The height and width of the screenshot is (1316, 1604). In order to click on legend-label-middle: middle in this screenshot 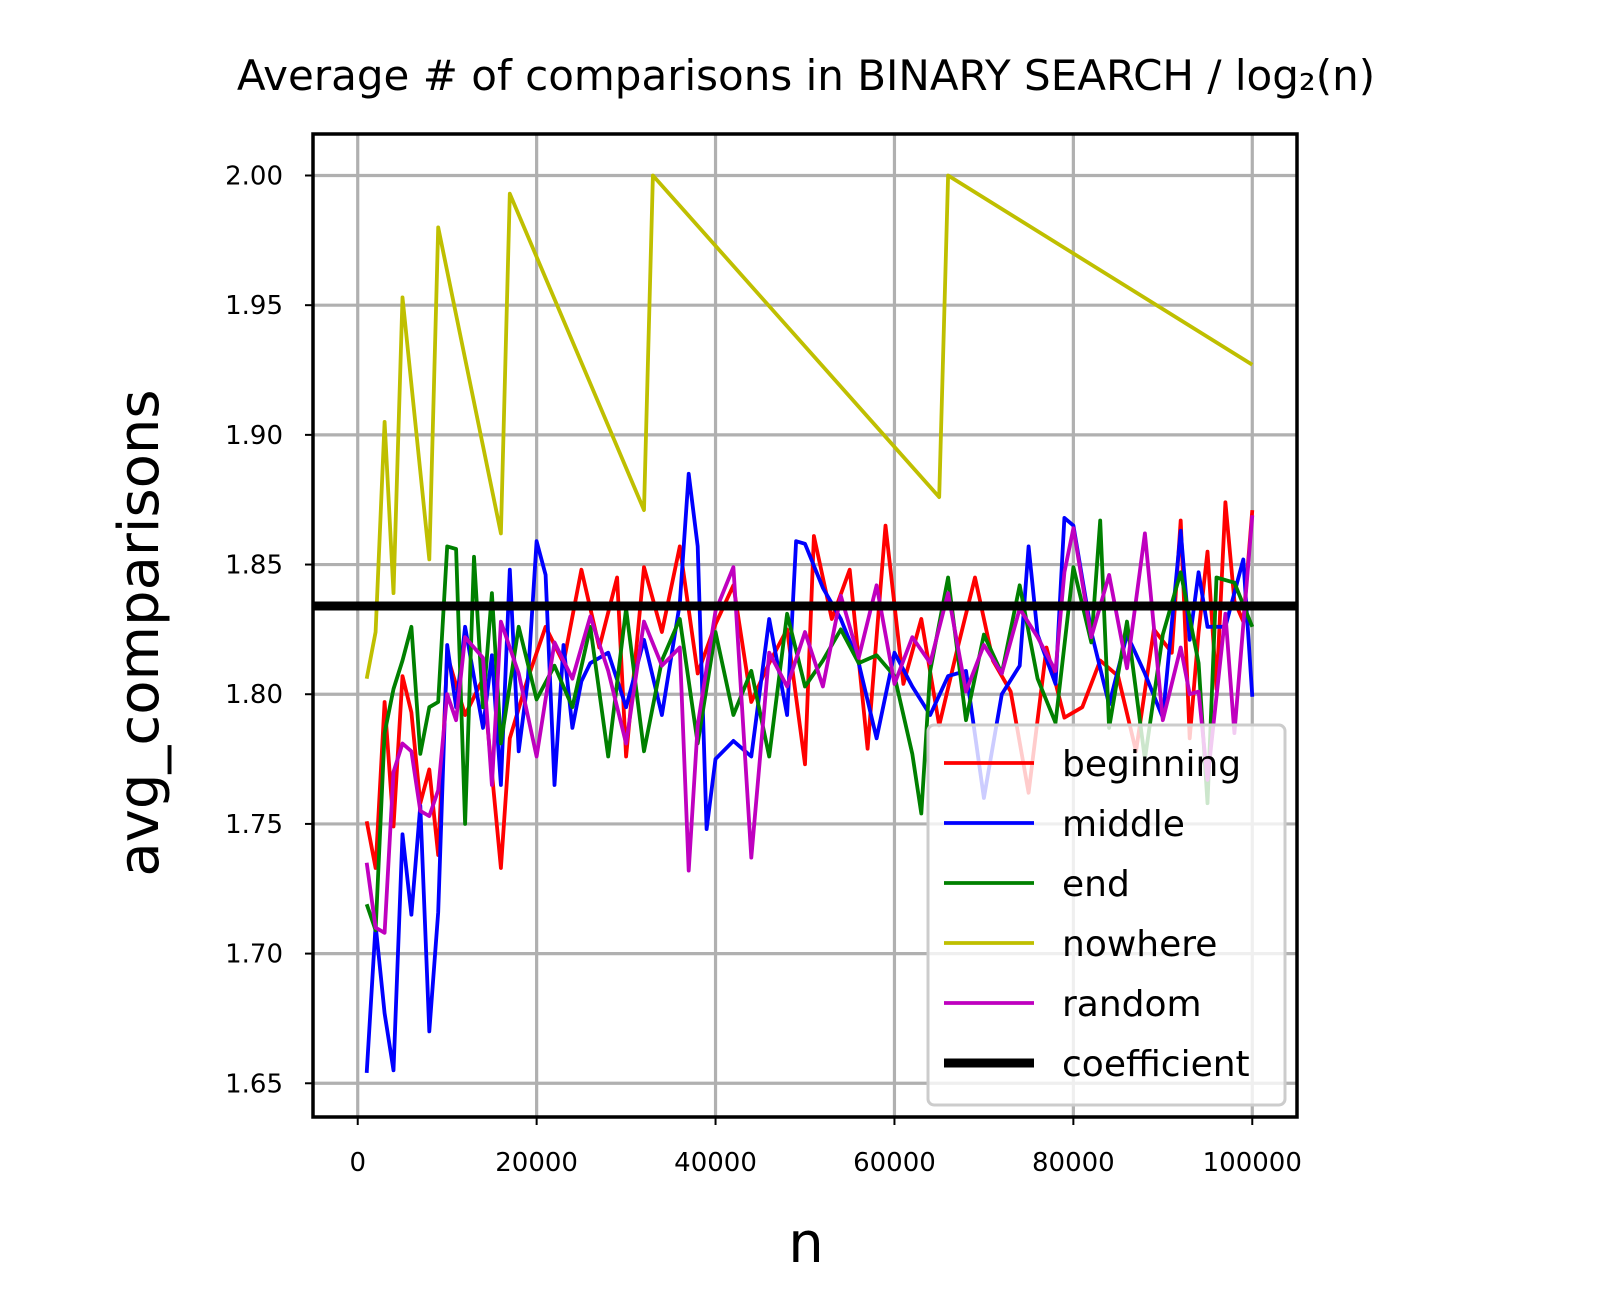, I will do `click(1123, 824)`.